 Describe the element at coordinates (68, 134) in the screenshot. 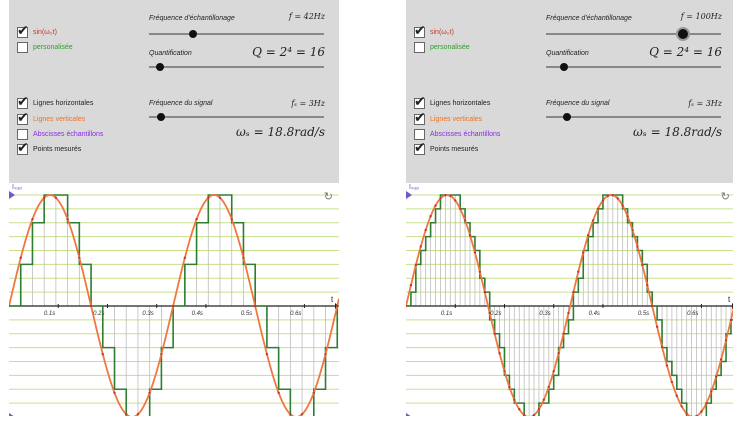

I see `option-label: Abscisses échantillons` at that location.